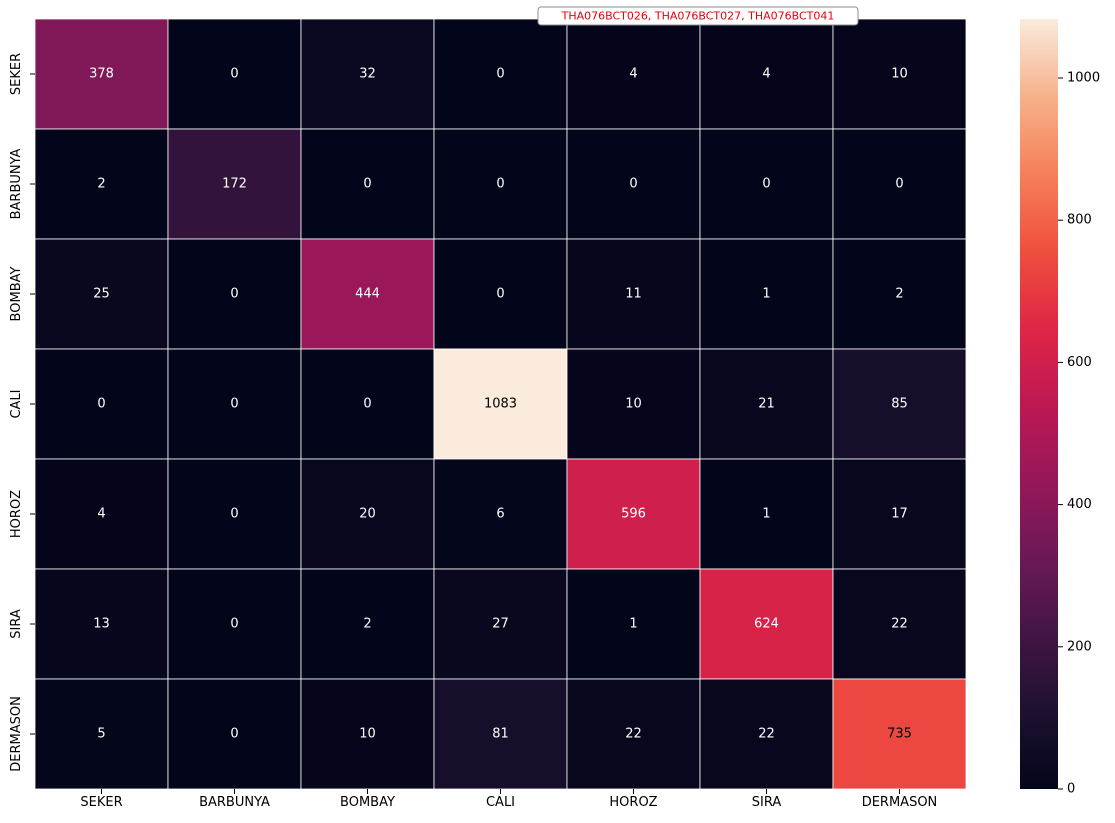 The image size is (1115, 823). I want to click on colorbar-tick-label: 1000, so click(1083, 78).